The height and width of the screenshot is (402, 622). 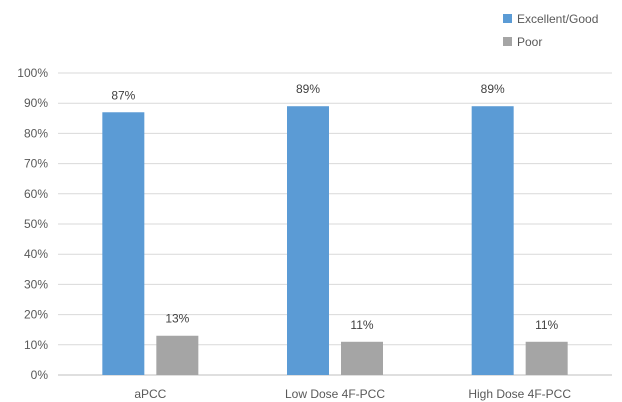 What do you see at coordinates (550, 30) in the screenshot?
I see `legend: Excellent/Good Poor` at bounding box center [550, 30].